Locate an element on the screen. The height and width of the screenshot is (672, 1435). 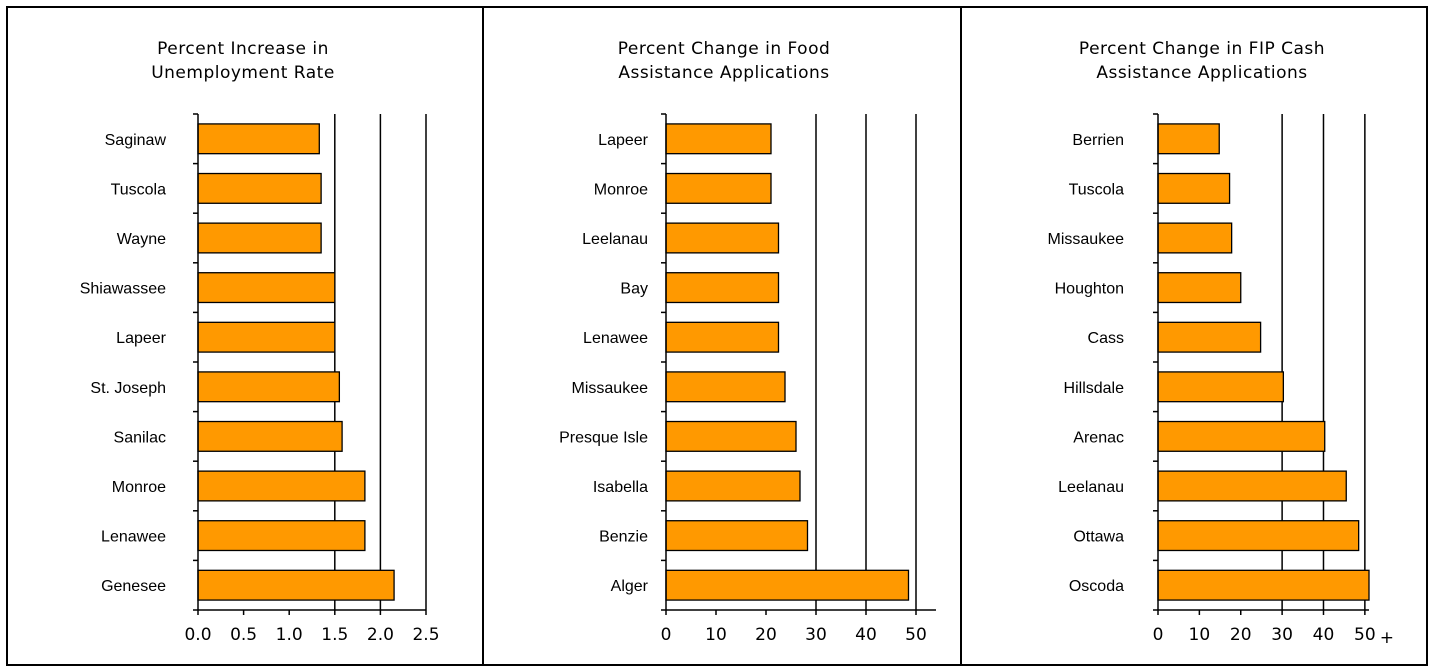
chart-title-line-1: Percent Change in FIP Cash is located at coordinates (1202, 49).